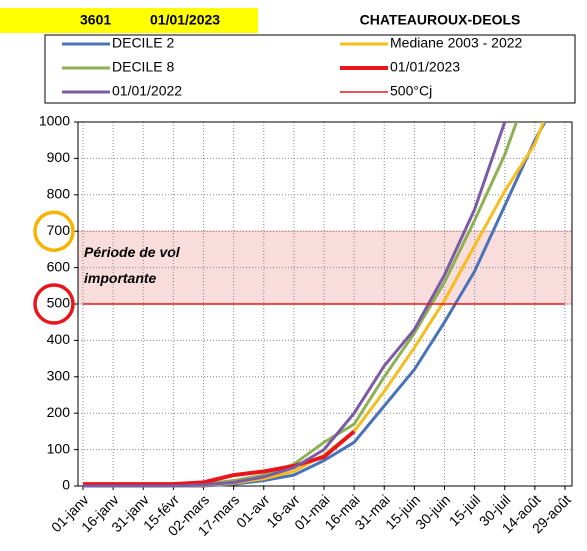 The width and height of the screenshot is (587, 551). What do you see at coordinates (59, 376) in the screenshot?
I see `y-tick-label: 300` at bounding box center [59, 376].